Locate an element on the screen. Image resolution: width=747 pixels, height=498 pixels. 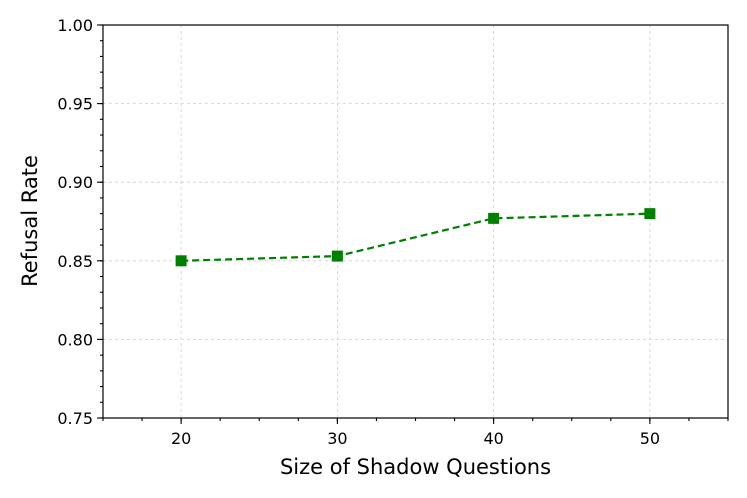
series-line is located at coordinates (415, 237).